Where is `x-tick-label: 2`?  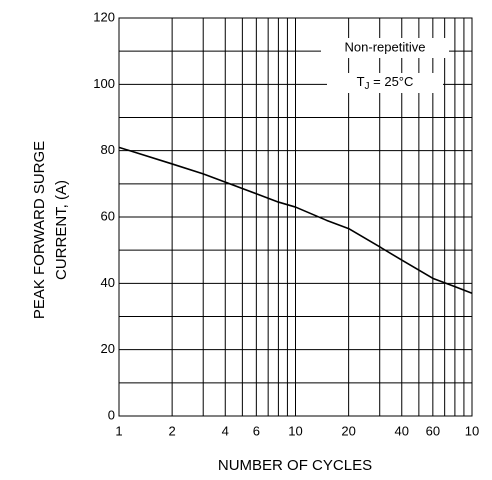
x-tick-label: 2 is located at coordinates (172, 430).